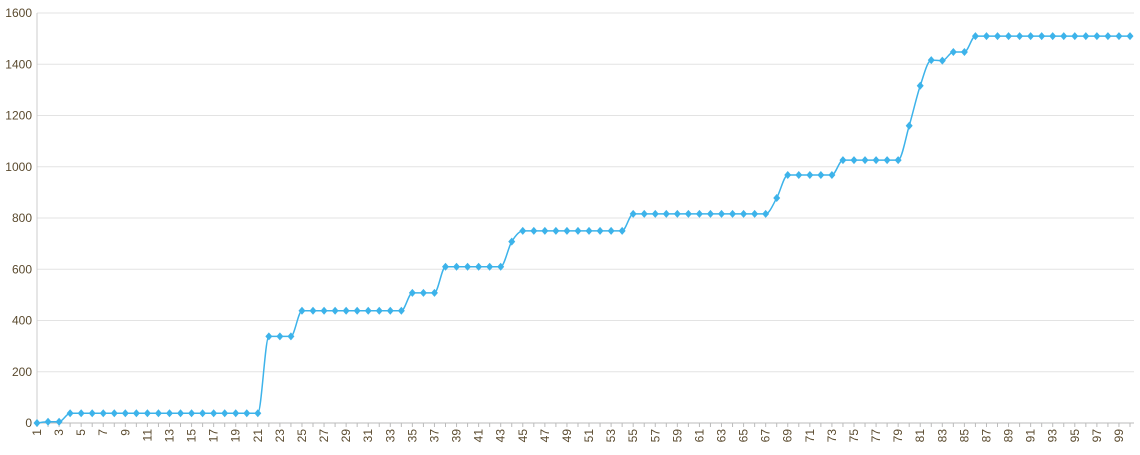 The image size is (1140, 455). Describe the element at coordinates (280, 436) in the screenshot. I see `x-tick-label: 23` at that location.